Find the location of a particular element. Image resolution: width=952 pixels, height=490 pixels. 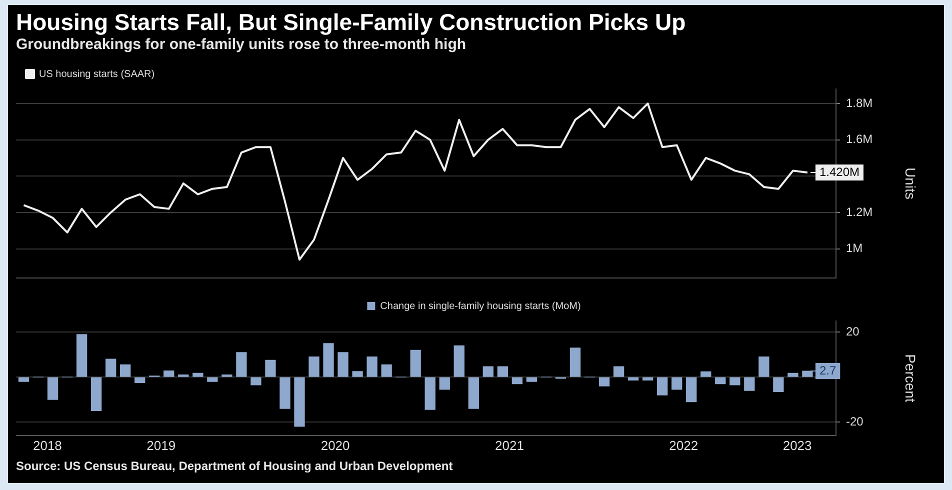

y-tick-label: -20 is located at coordinates (855, 421).